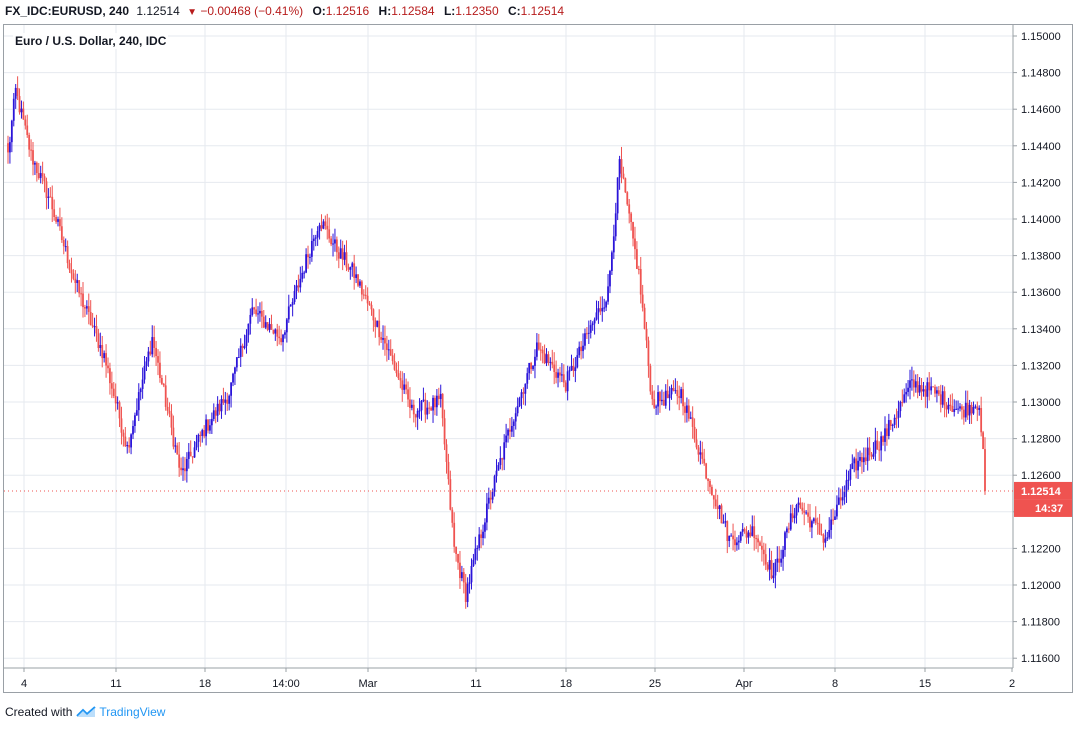 The height and width of the screenshot is (729, 1078). Describe the element at coordinates (192, 12) in the screenshot. I see `down-arrow-icon: ▼` at that location.